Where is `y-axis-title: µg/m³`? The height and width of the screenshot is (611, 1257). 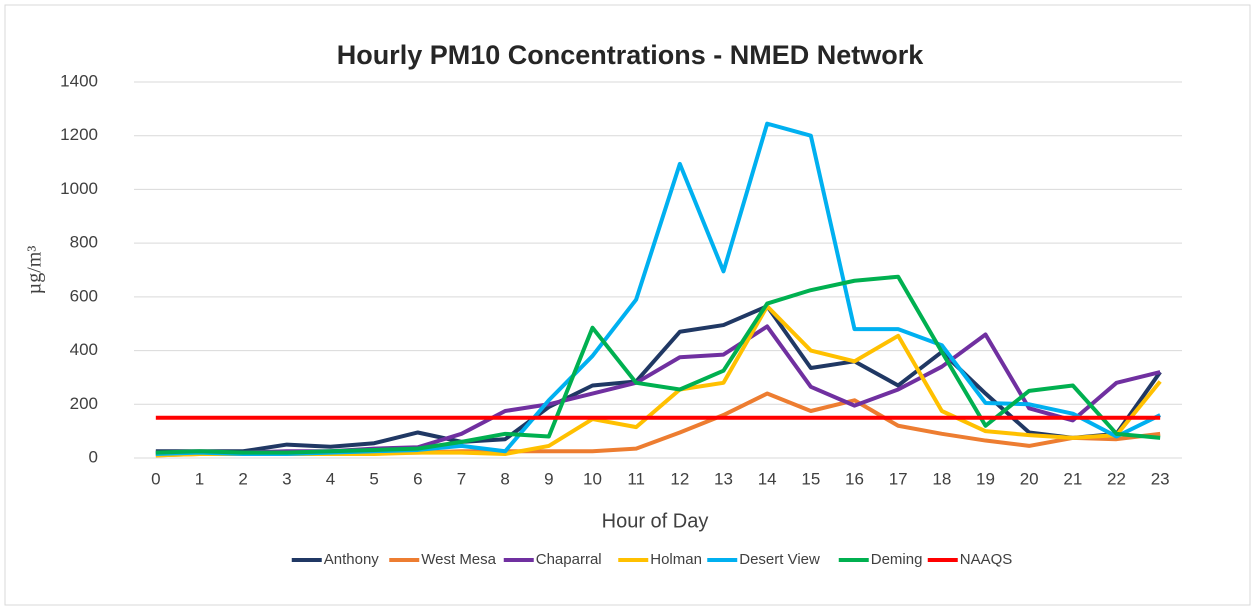
y-axis-title: µg/m³ is located at coordinates (35, 270).